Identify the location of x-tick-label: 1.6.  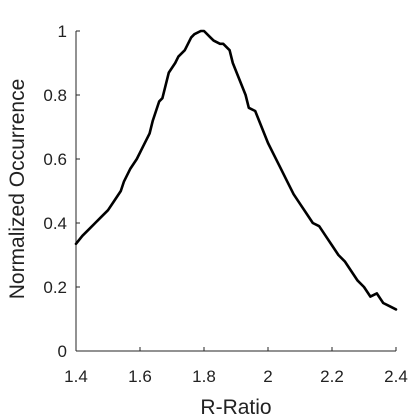
(140, 376).